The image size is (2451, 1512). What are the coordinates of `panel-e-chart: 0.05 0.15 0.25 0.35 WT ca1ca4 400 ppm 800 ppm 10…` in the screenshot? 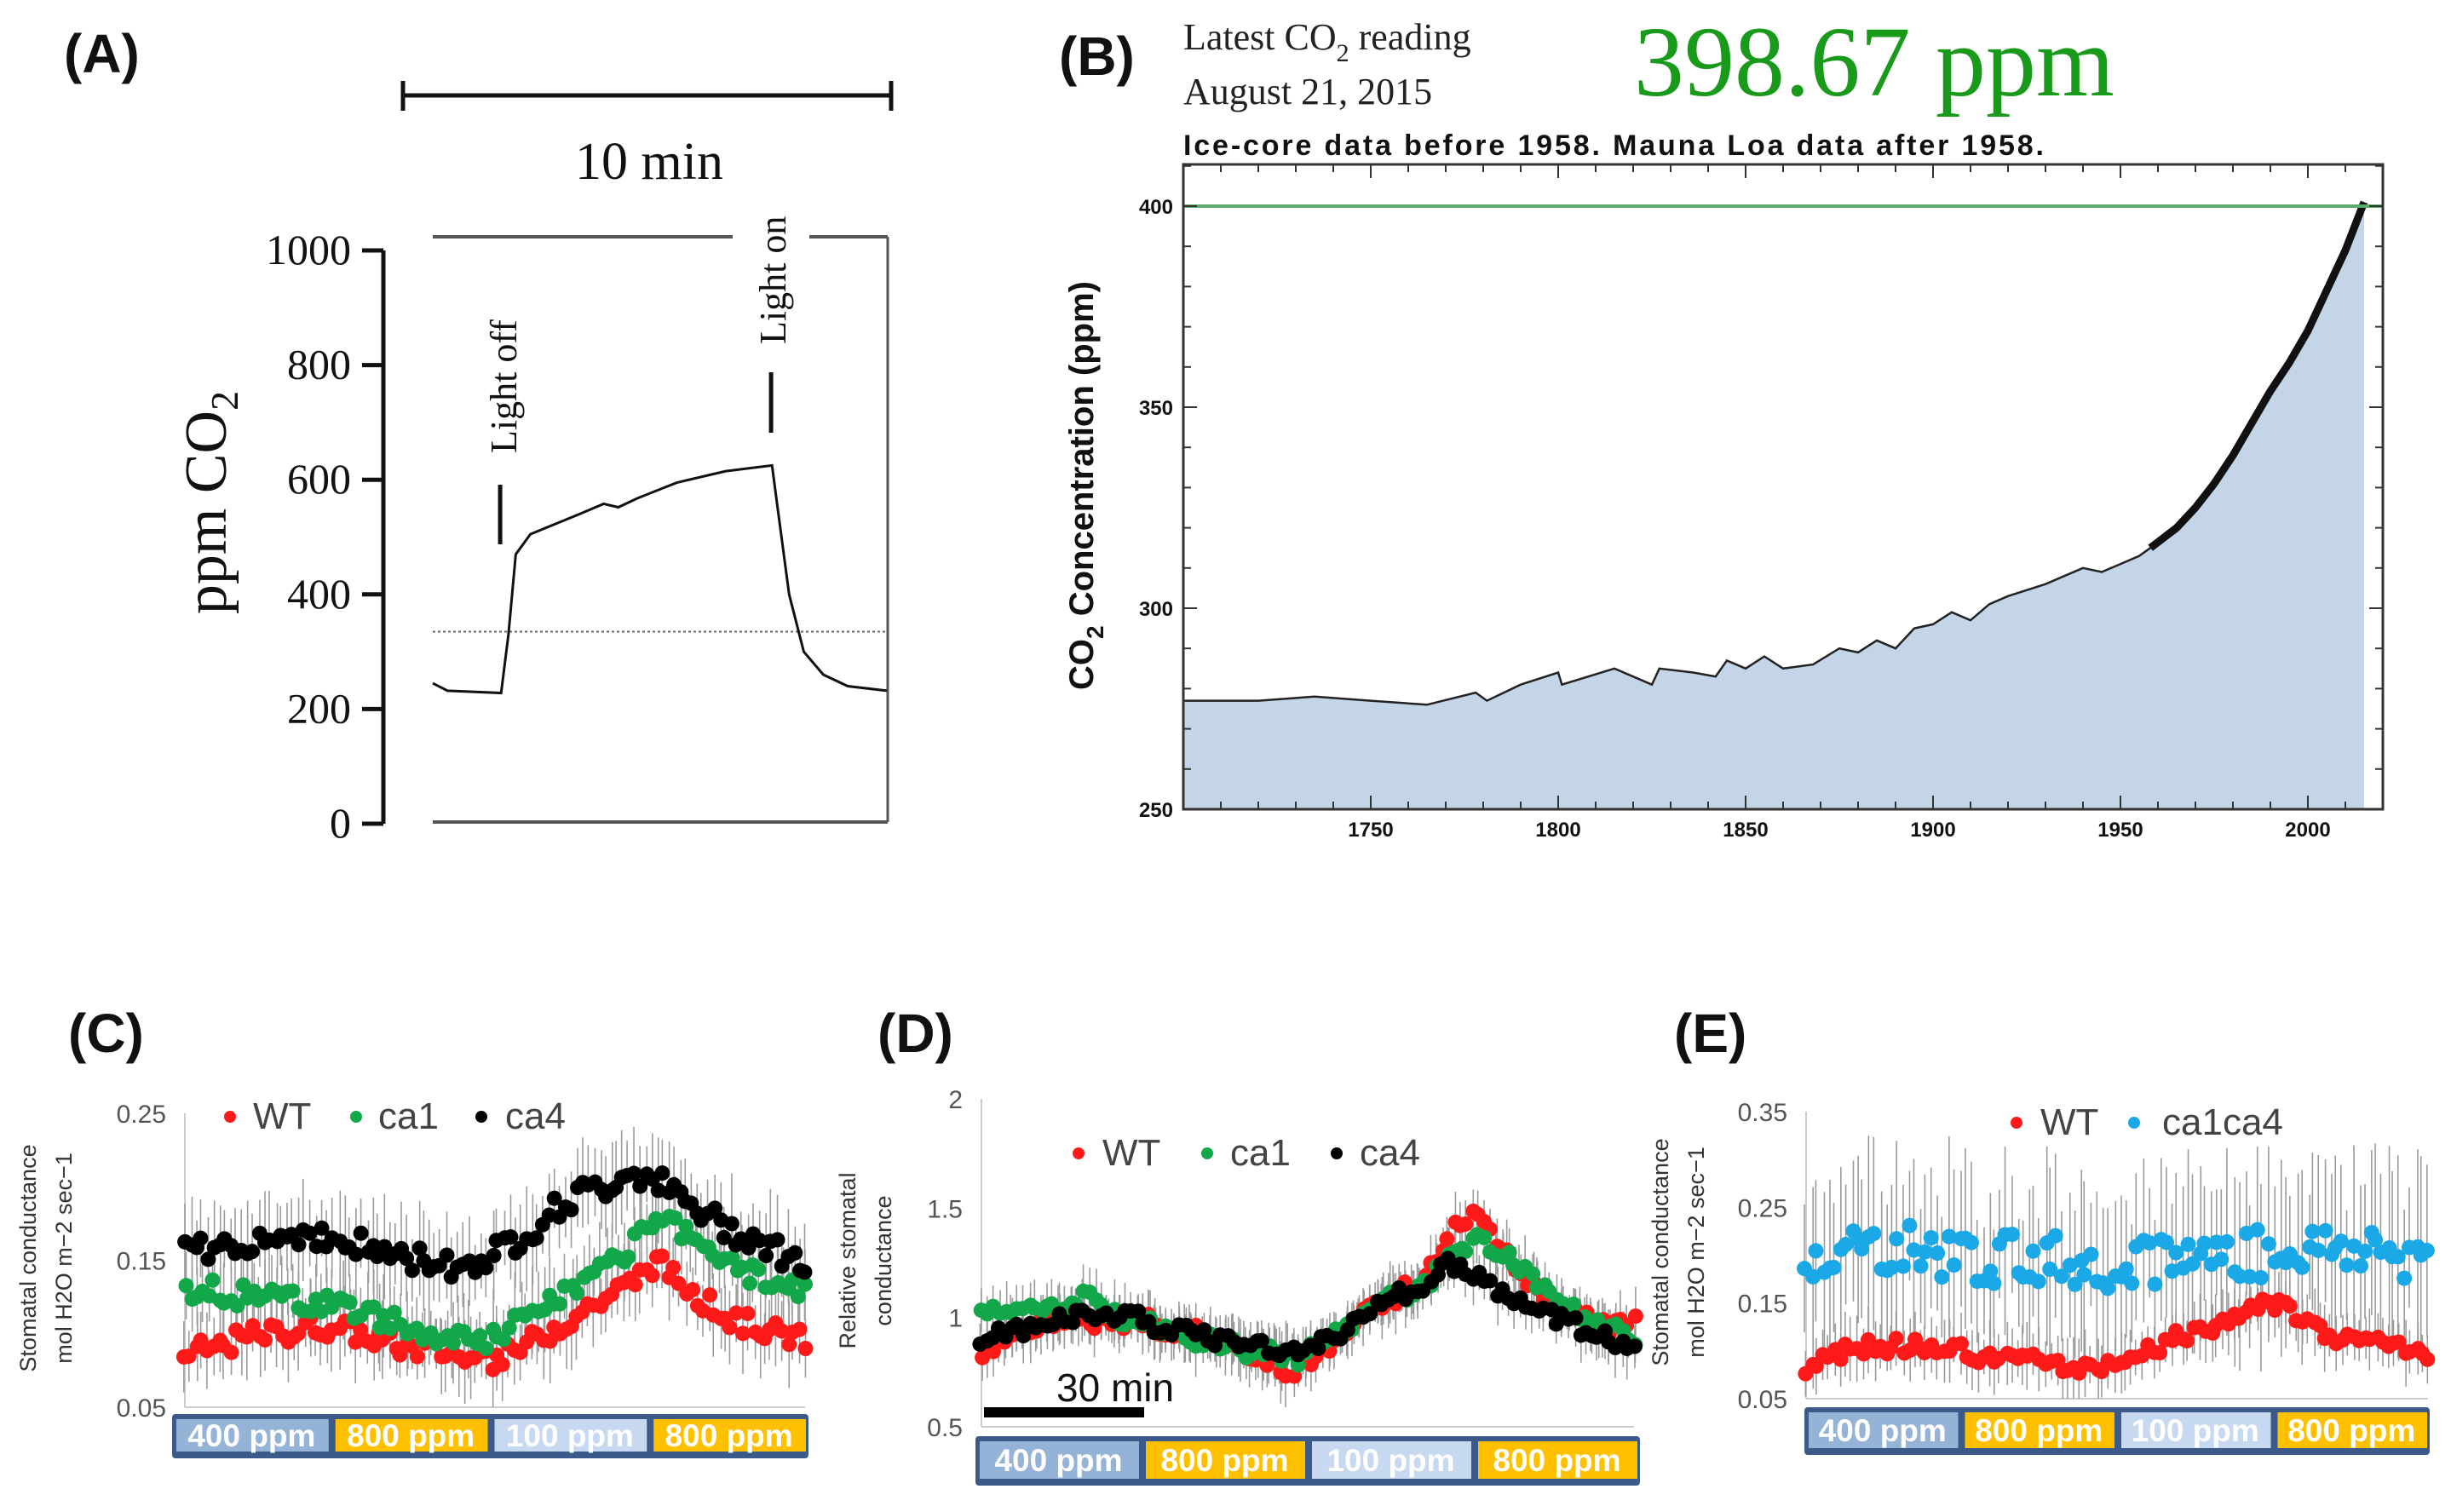 It's located at (2087, 1276).